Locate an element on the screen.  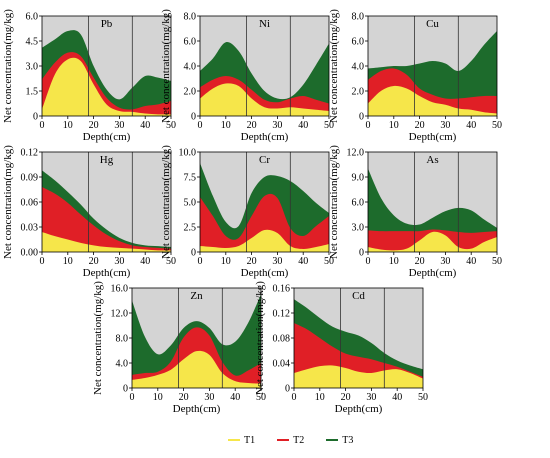
legend-swatch-t1 is located at coordinates (234, 440).